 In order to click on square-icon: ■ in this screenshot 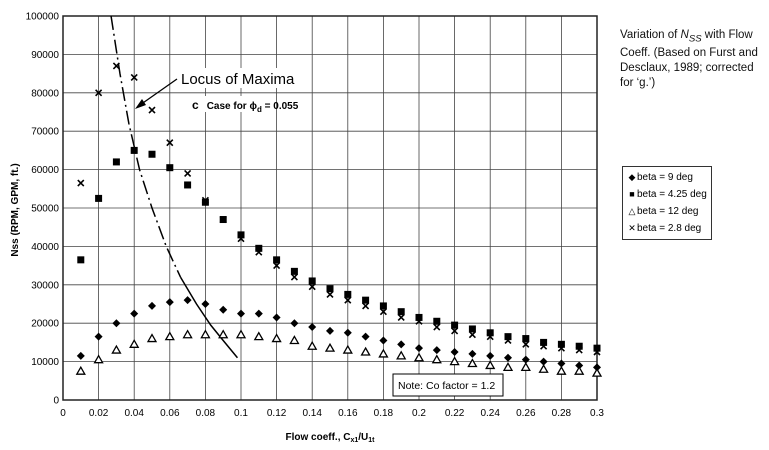, I will do `click(632, 194)`.